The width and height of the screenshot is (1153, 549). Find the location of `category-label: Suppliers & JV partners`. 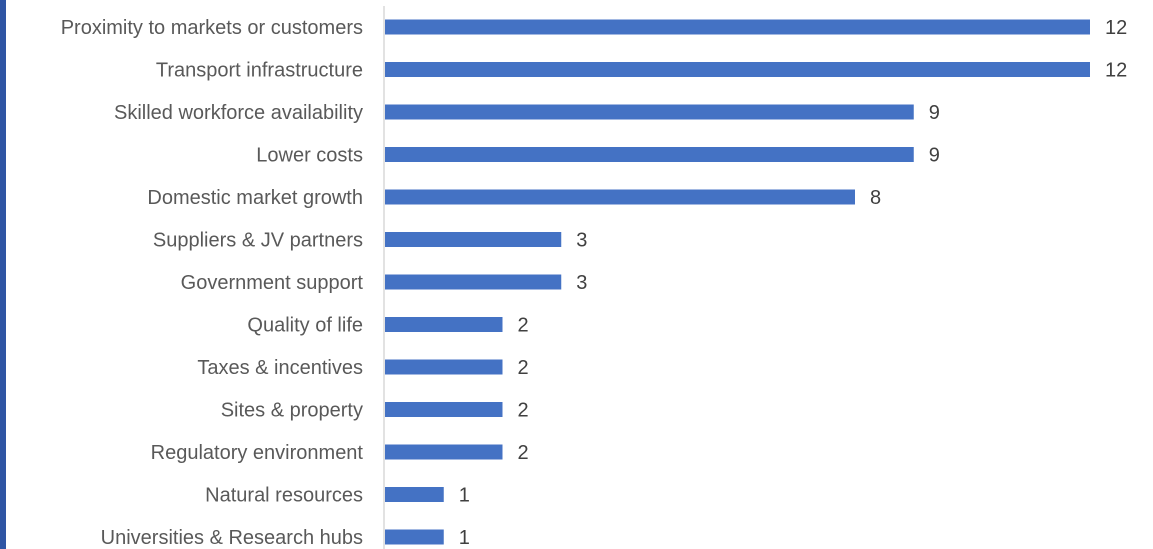

category-label: Suppliers & JV partners is located at coordinates (258, 241).